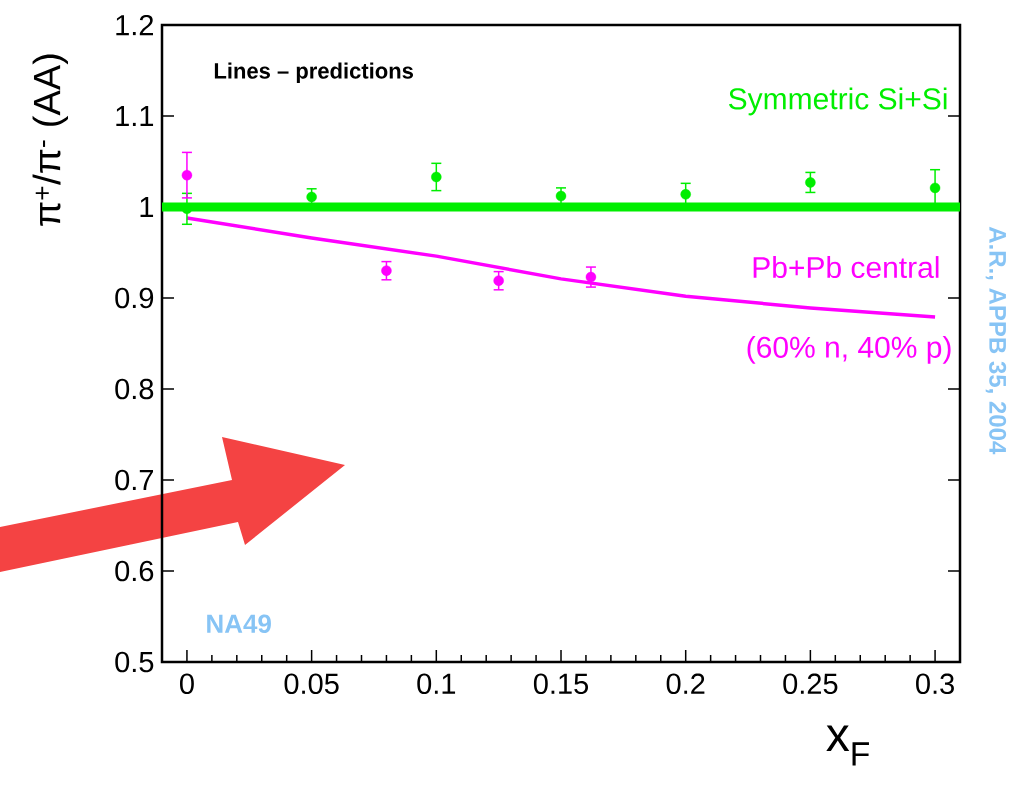 This screenshot has width=1032, height=798. What do you see at coordinates (134, 480) in the screenshot?
I see `y-tick-label: 0.7` at bounding box center [134, 480].